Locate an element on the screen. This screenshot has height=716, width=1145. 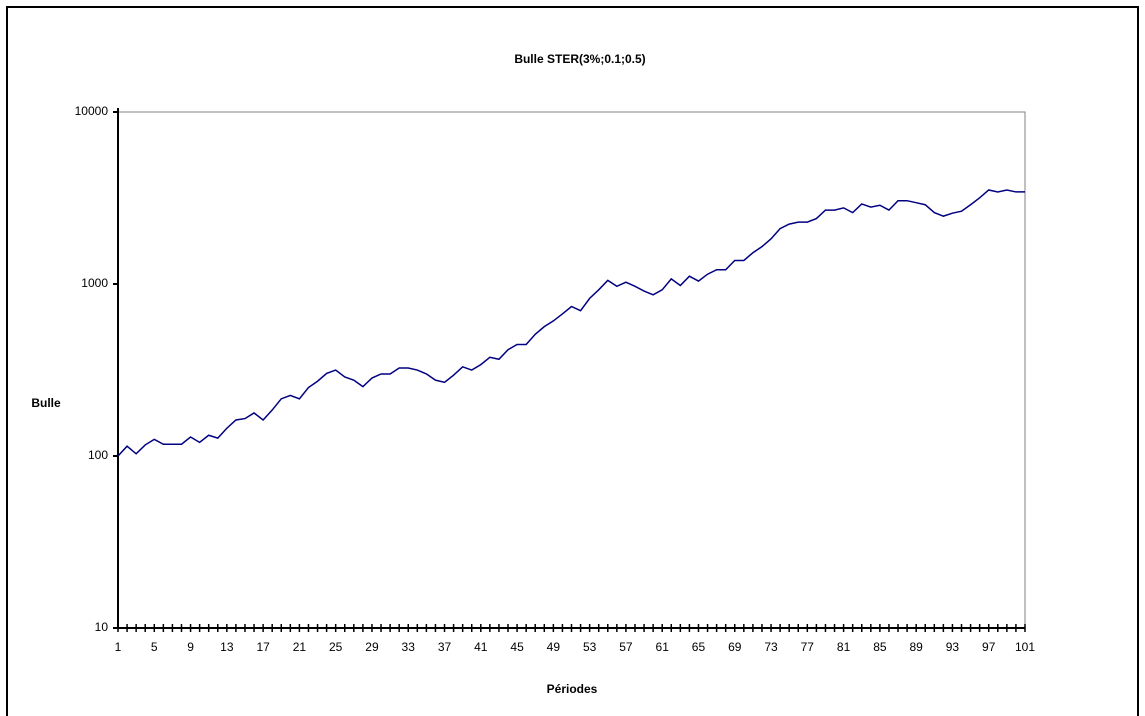
x-tick-label: 73 is located at coordinates (771, 647).